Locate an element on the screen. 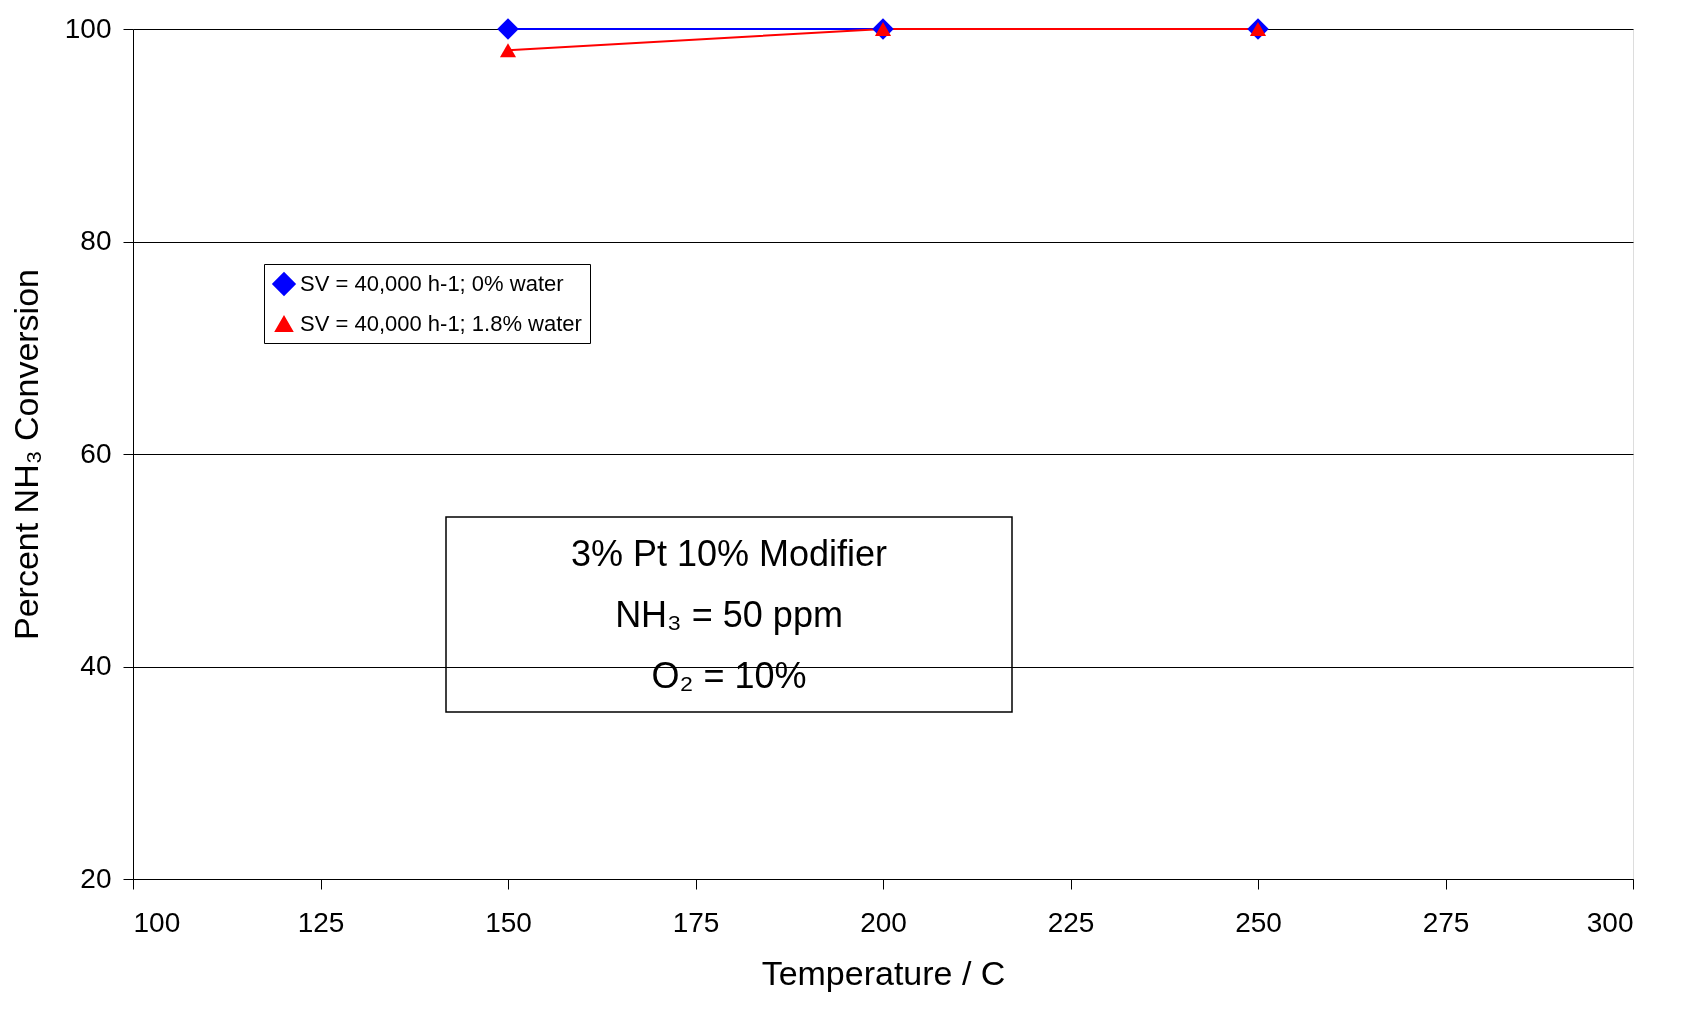  legend-label: SV = 40,000 h-1; 0% water is located at coordinates (432, 283).